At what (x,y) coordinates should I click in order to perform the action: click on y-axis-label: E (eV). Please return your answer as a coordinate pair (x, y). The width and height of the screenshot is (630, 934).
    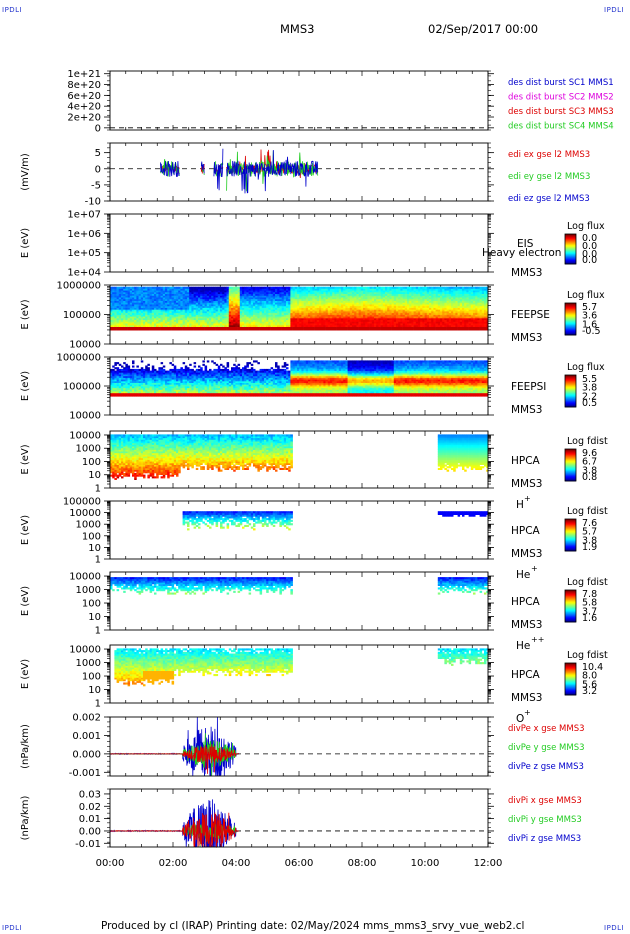
    Looking at the image, I should click on (25, 386).